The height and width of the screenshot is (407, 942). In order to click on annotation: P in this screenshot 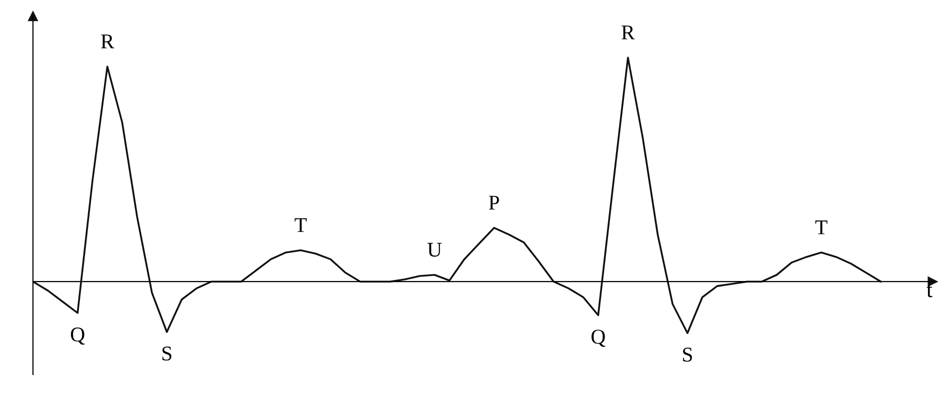, I will do `click(494, 203)`.